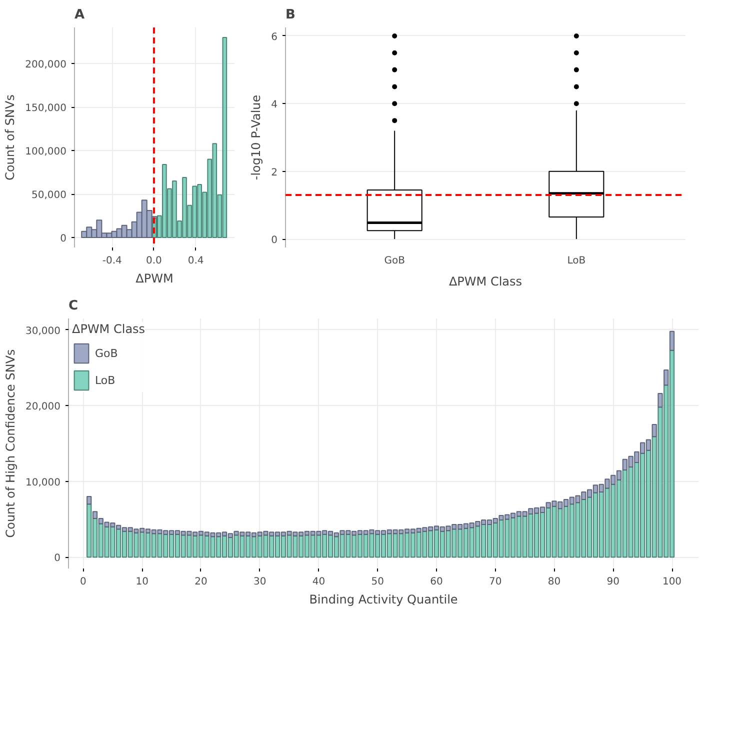  What do you see at coordinates (377, 582) in the screenshot?
I see `x-tick-label: 50` at bounding box center [377, 582].